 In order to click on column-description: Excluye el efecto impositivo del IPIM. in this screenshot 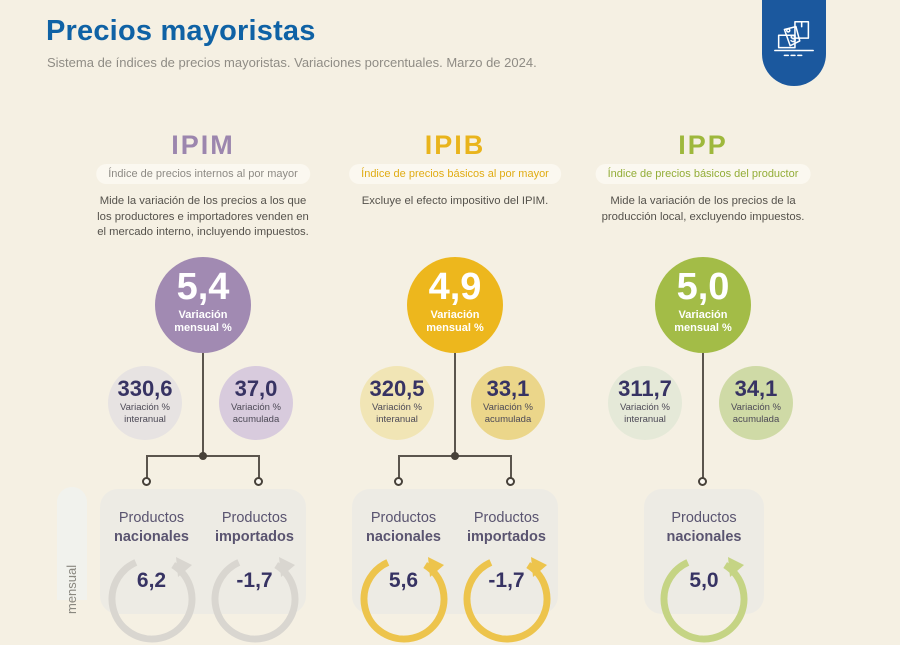, I will do `click(455, 201)`.